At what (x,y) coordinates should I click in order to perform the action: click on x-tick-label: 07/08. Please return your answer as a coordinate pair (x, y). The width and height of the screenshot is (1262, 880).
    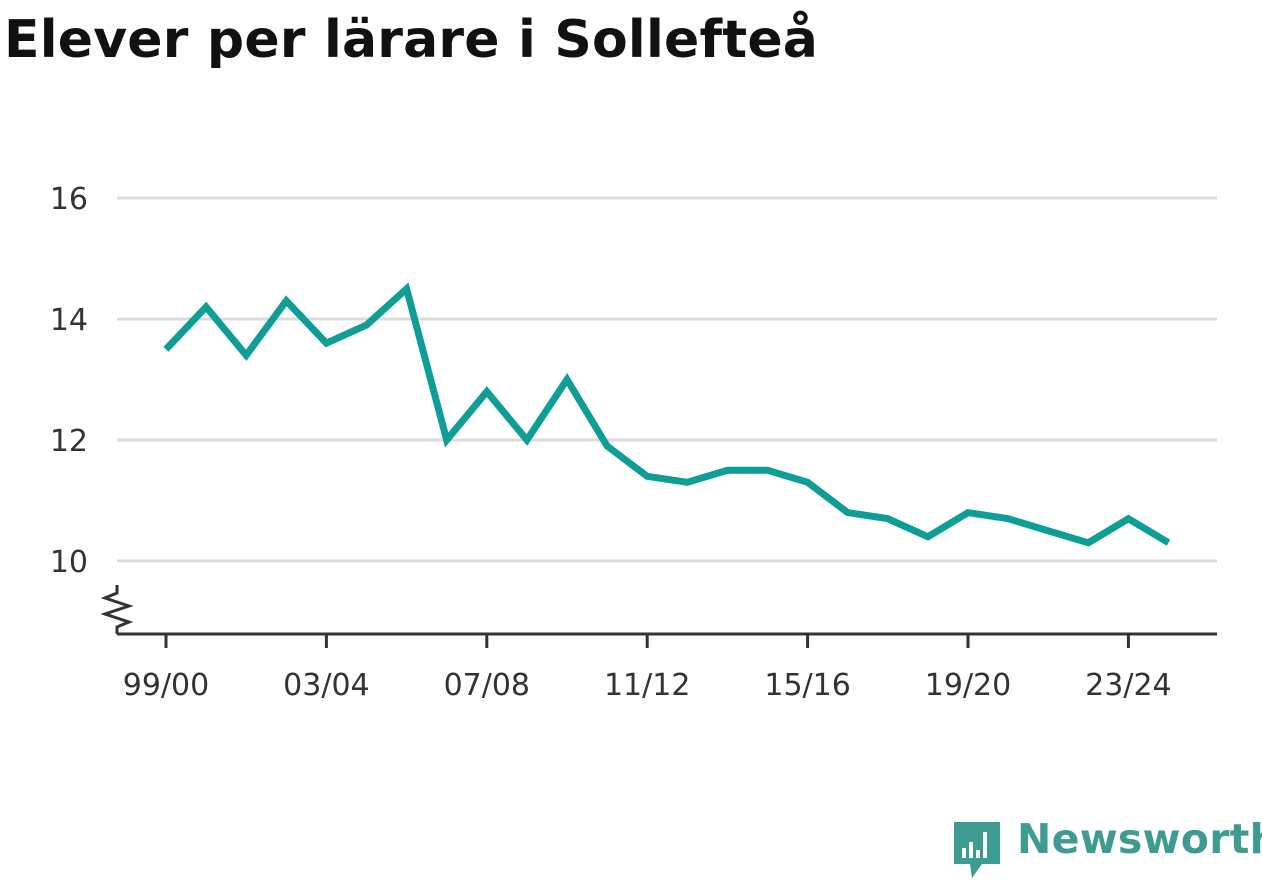
    Looking at the image, I should click on (487, 685).